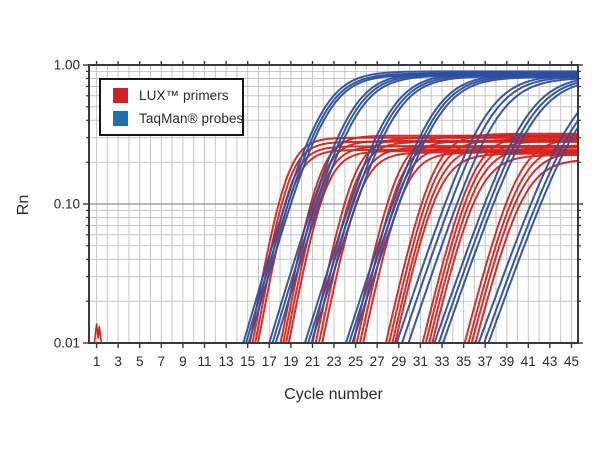  Describe the element at coordinates (23, 205) in the screenshot. I see `y-axis-title: Rn` at that location.